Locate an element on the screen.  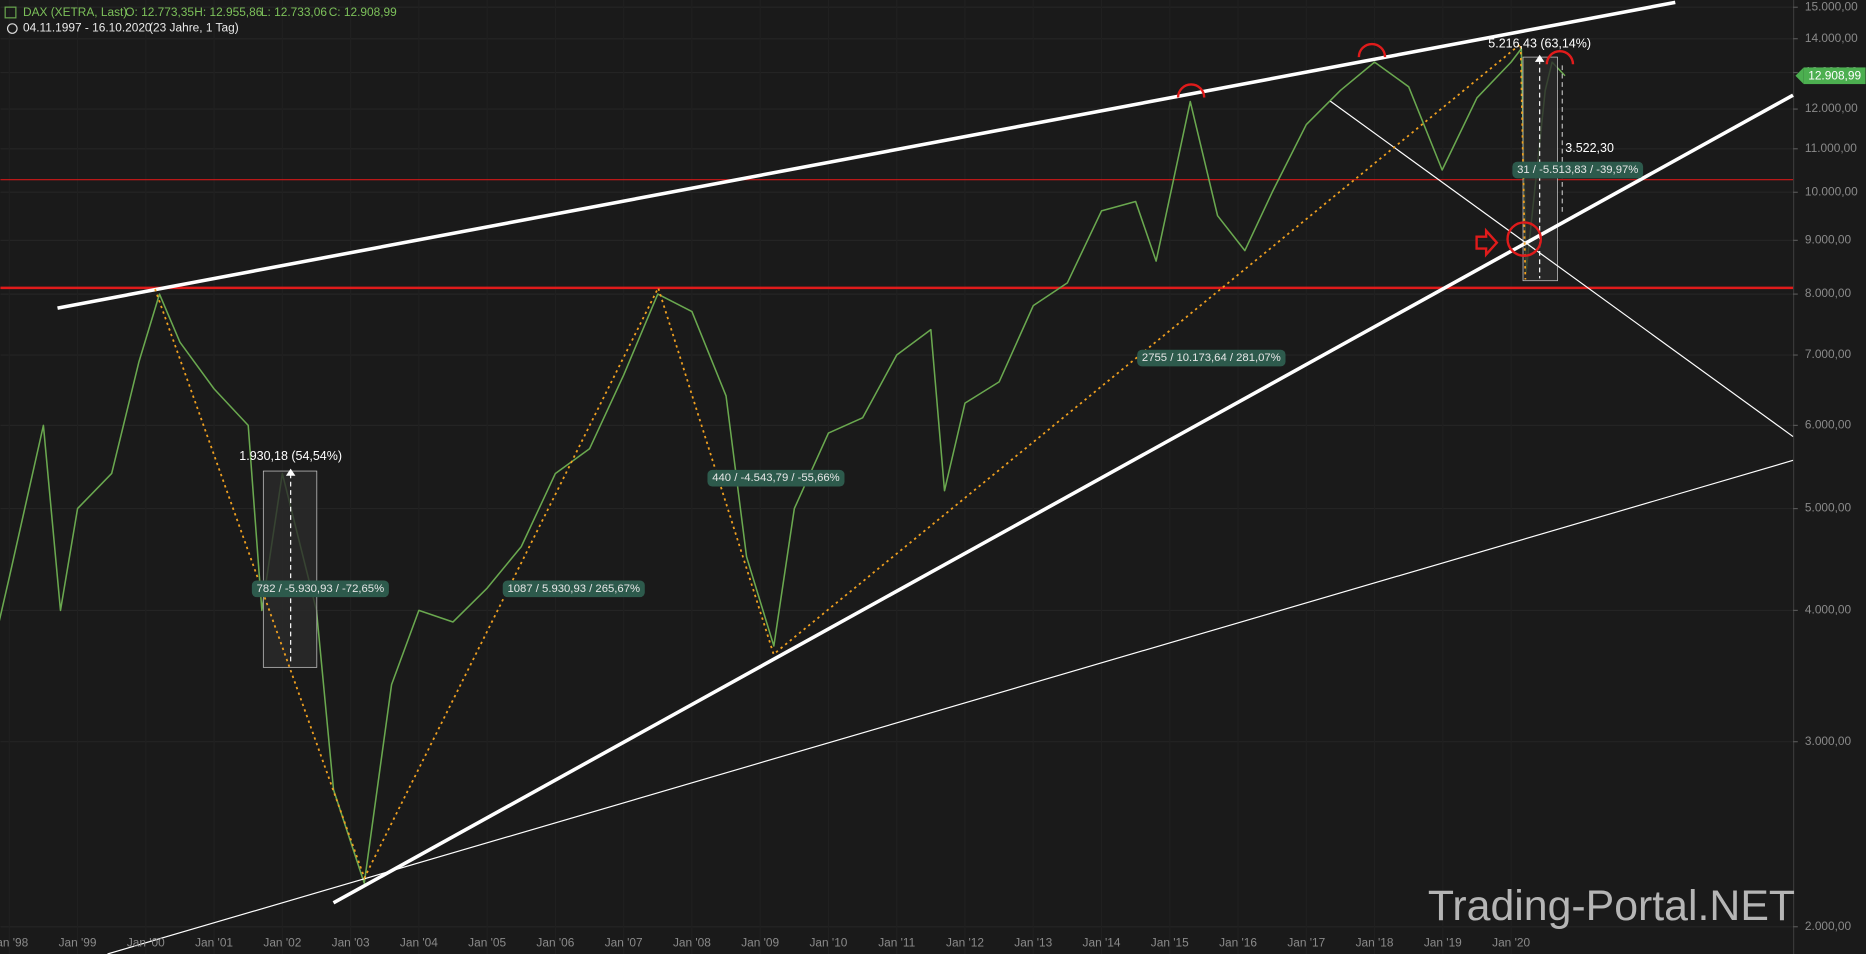
y-tick-label: 12.000,00 is located at coordinates (1831, 108).